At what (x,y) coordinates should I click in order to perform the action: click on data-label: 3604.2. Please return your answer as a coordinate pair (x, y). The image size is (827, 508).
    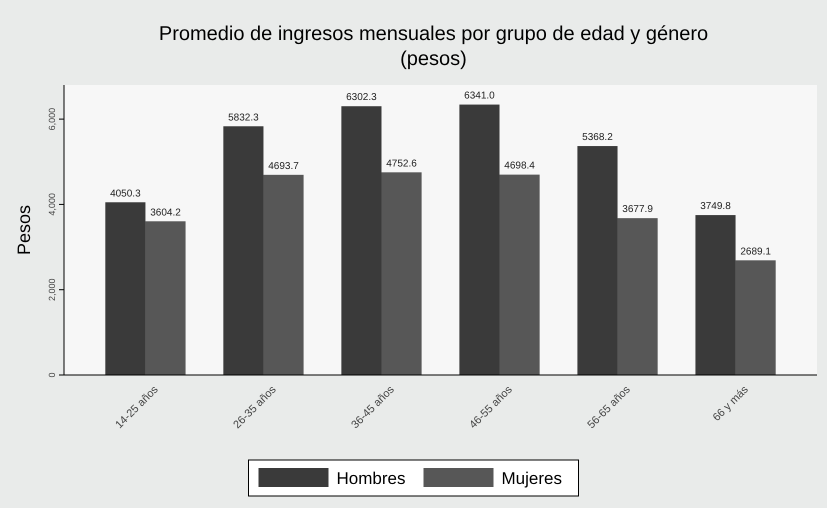
    Looking at the image, I should click on (166, 212).